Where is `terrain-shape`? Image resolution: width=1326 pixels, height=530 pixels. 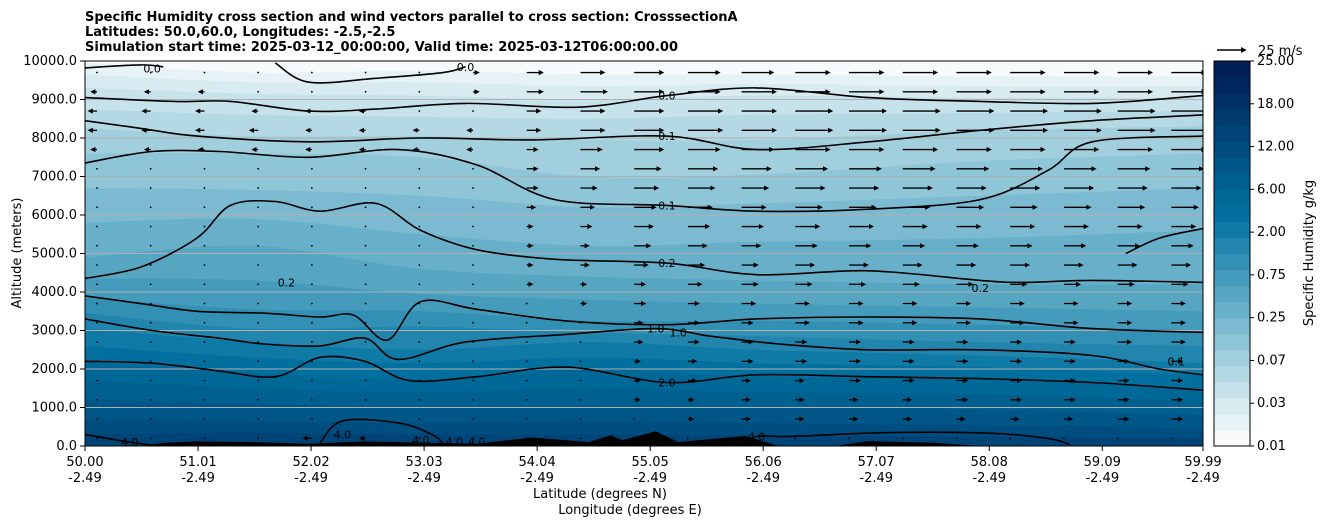 terrain-shape is located at coordinates (644, 438).